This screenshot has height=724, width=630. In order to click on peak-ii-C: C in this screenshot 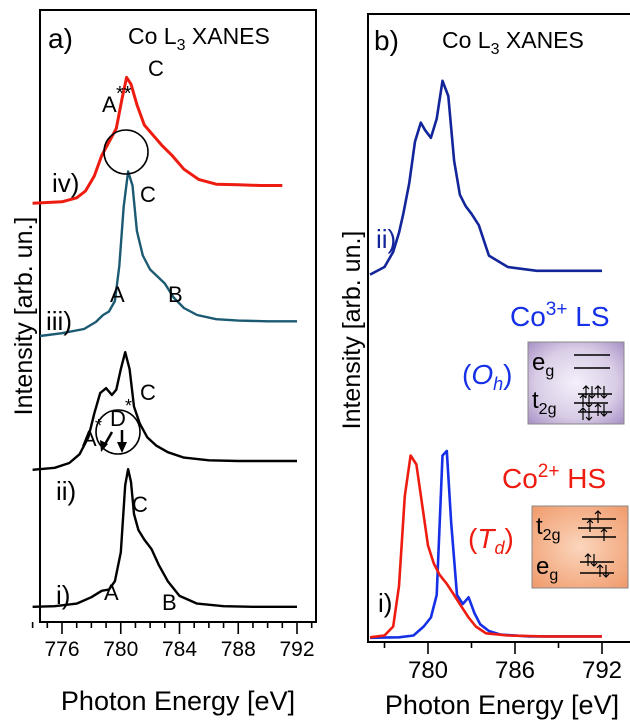, I will do `click(148, 392)`.